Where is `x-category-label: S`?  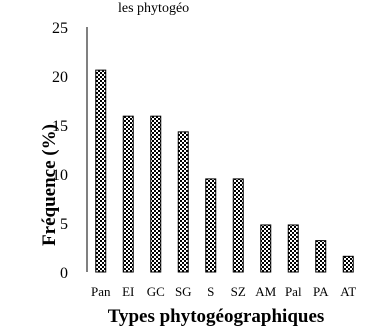
x-category-label: S is located at coordinates (210, 291).